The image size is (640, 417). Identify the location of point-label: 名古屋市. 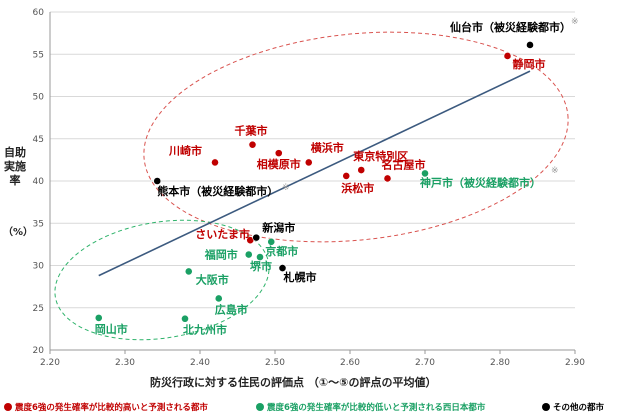
(404, 164).